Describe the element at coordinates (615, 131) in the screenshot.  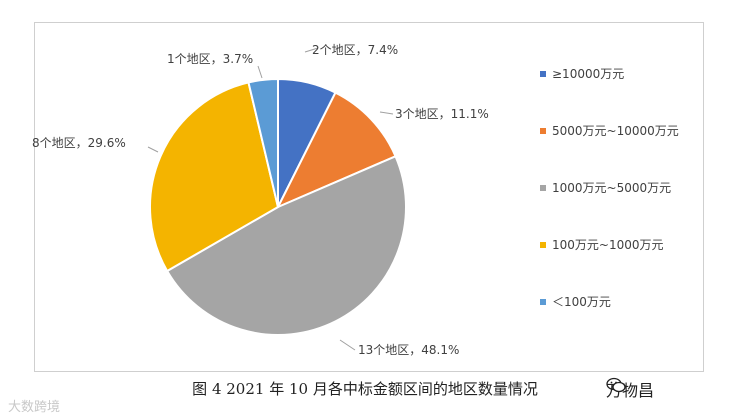
I see `legend-label-2: 5000万元~10000万元` at that location.